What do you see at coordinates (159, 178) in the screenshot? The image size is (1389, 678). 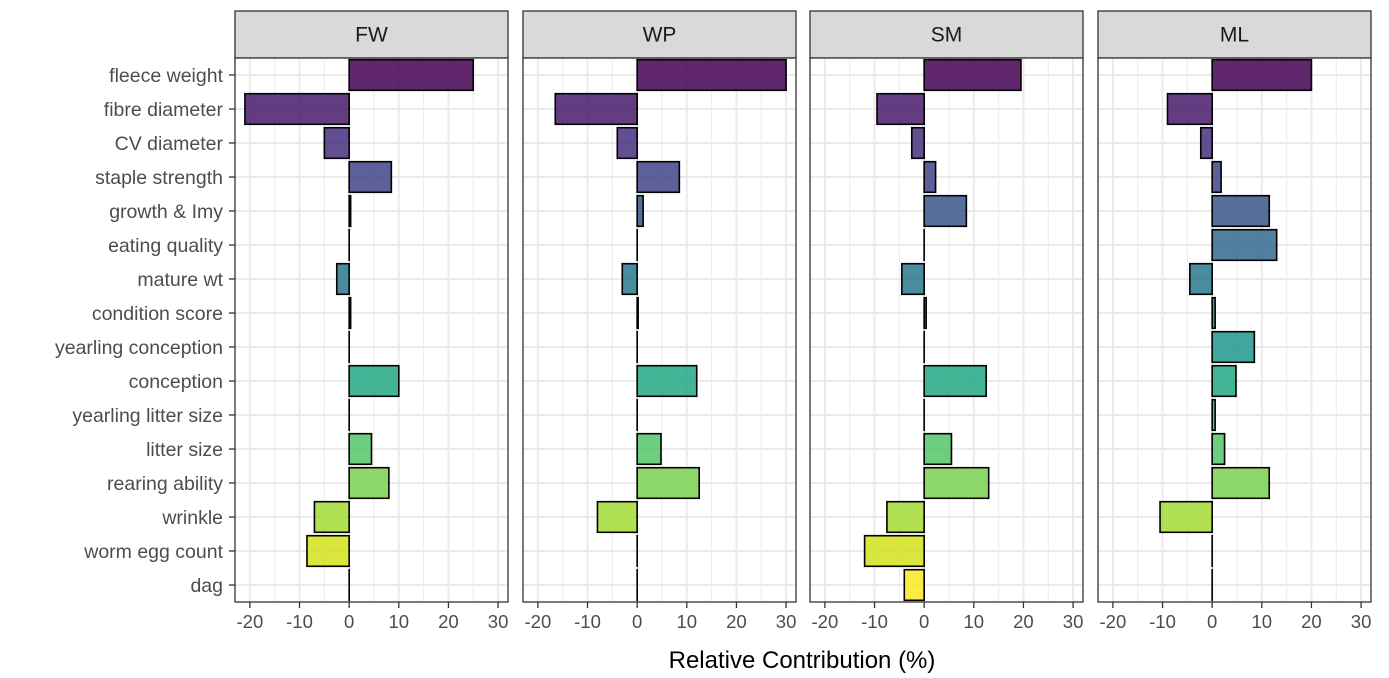 I see `category-label: staple strength` at bounding box center [159, 178].